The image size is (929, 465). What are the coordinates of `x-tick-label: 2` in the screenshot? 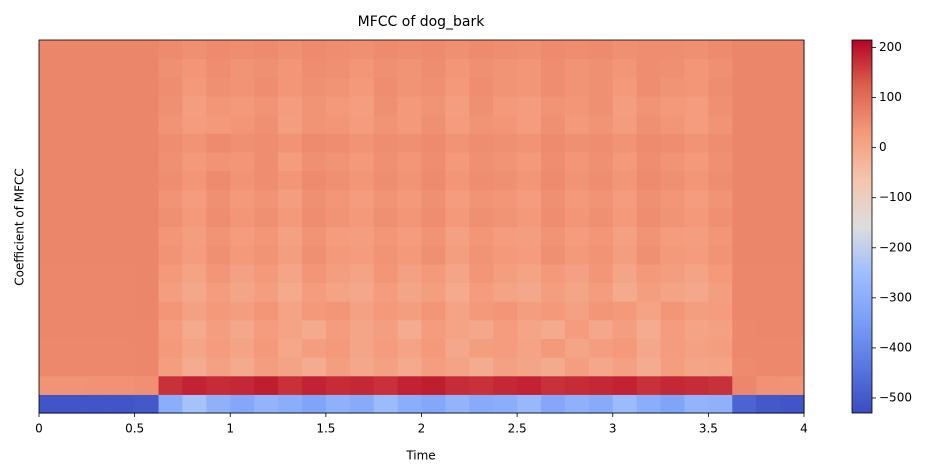 It's located at (422, 429).